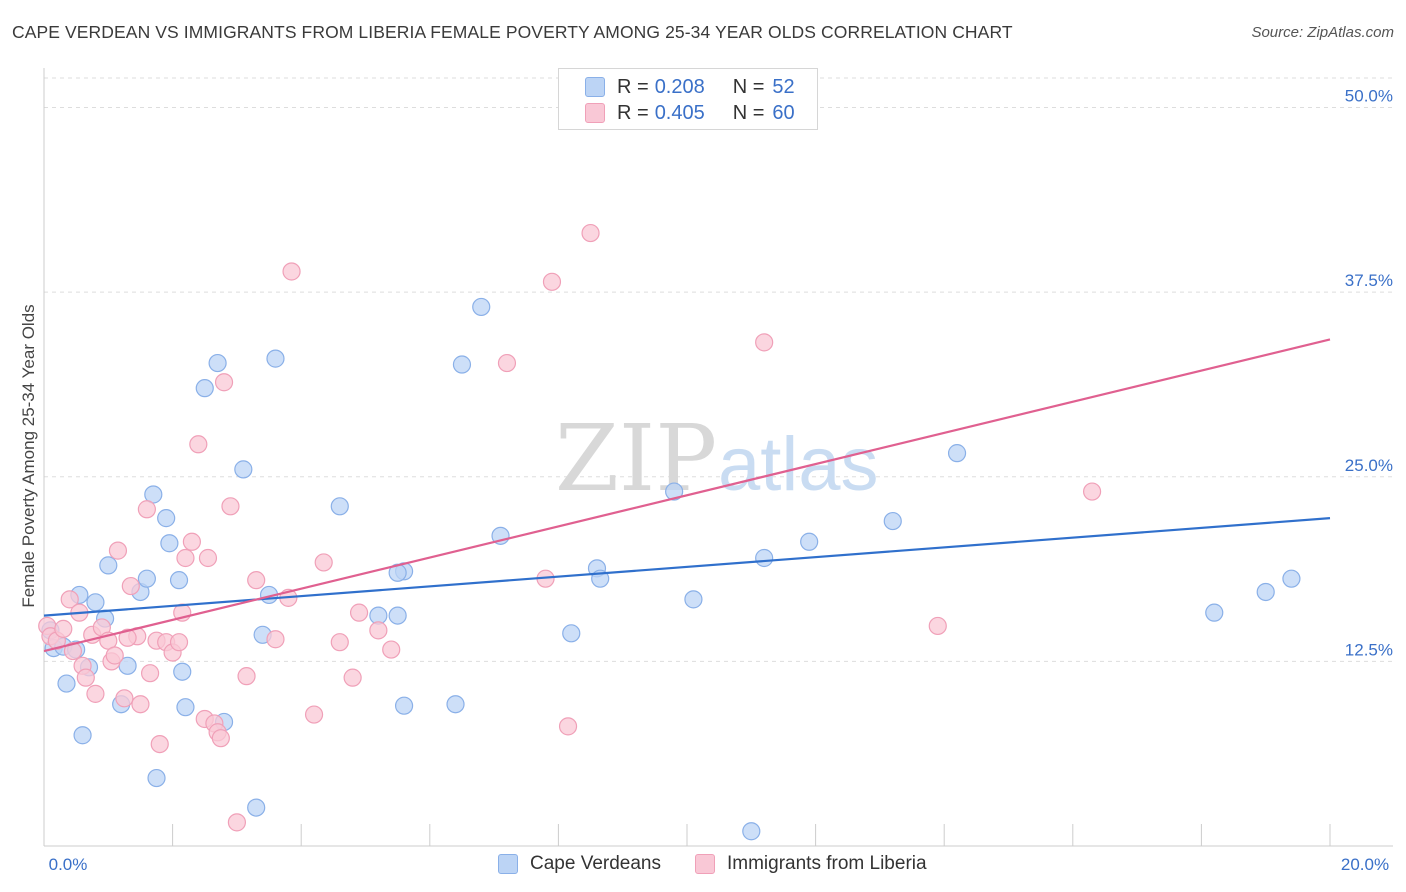  What do you see at coordinates (679, 112) in the screenshot?
I see `r-value: 0.405` at bounding box center [679, 112].